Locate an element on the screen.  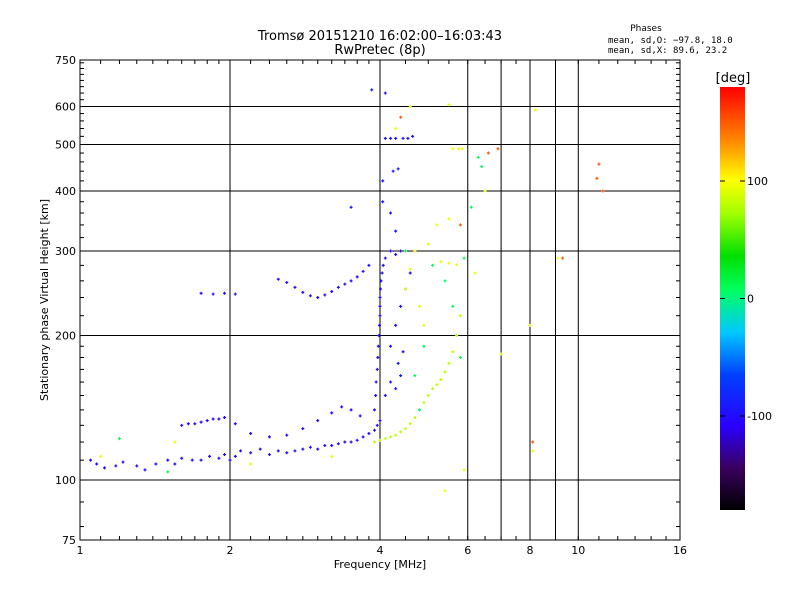
chart-subtitle: RwPretec (8p) is located at coordinates (379, 50).